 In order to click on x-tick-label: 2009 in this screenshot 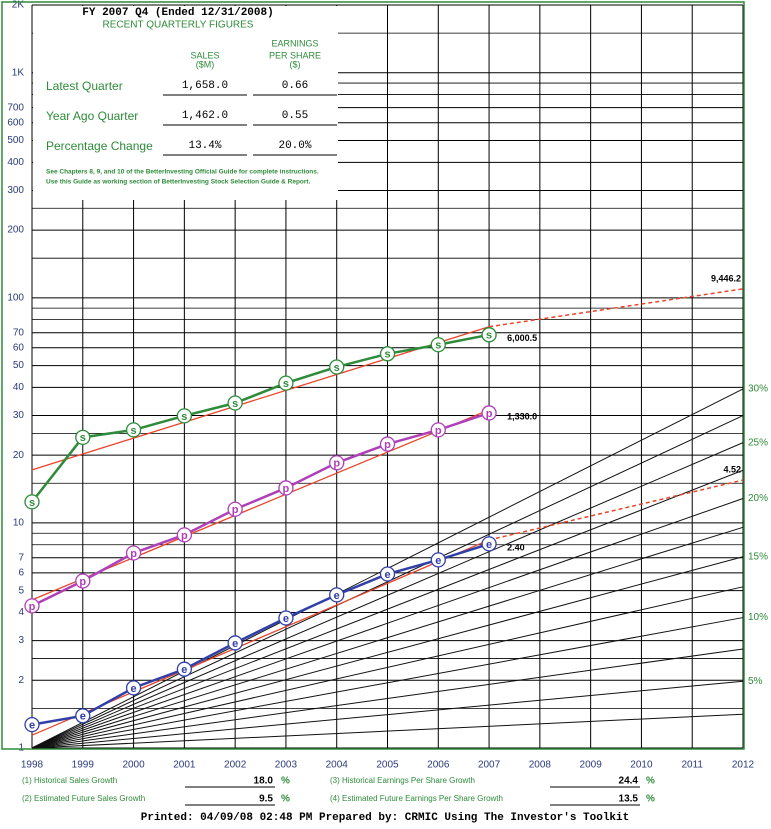, I will do `click(591, 765)`.